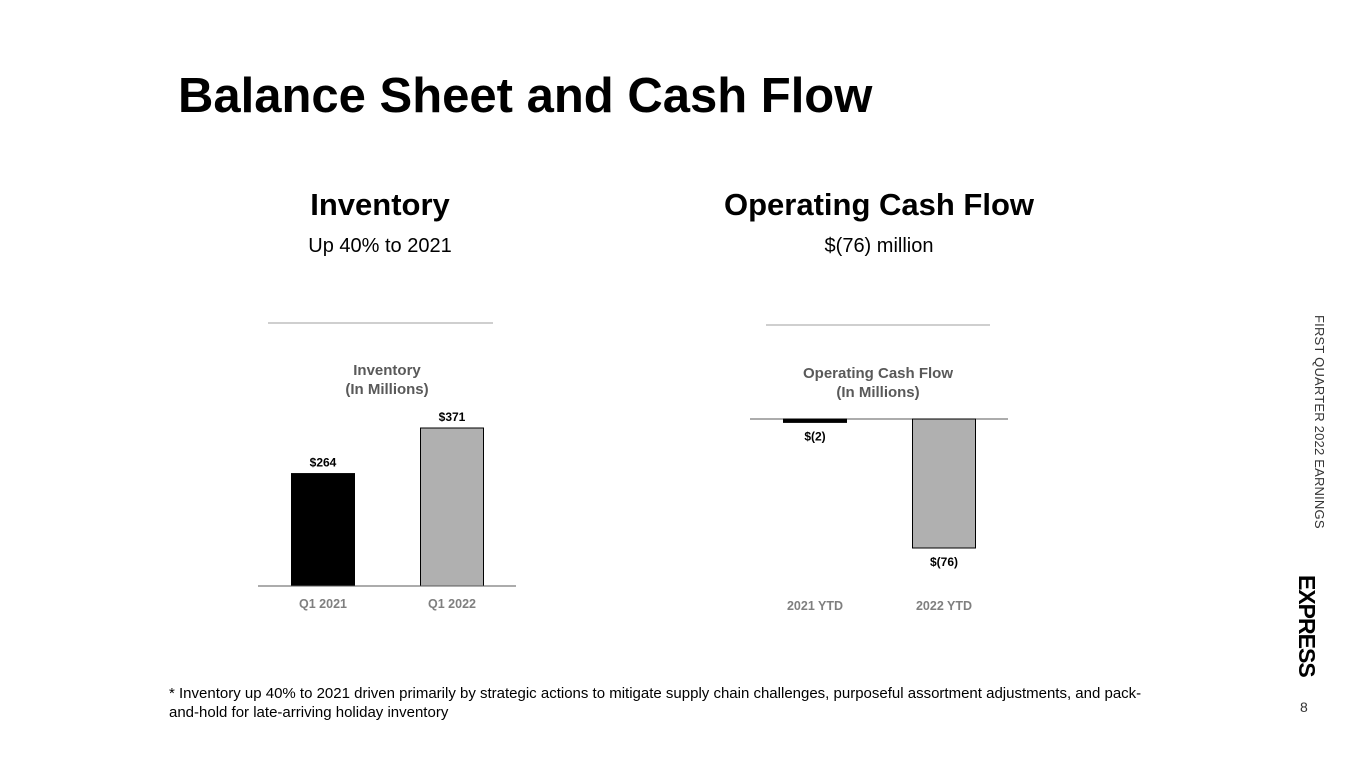 The image size is (1365, 768). What do you see at coordinates (386, 389) in the screenshot?
I see `inventory-chart-subtitle: (In Millions)` at bounding box center [386, 389].